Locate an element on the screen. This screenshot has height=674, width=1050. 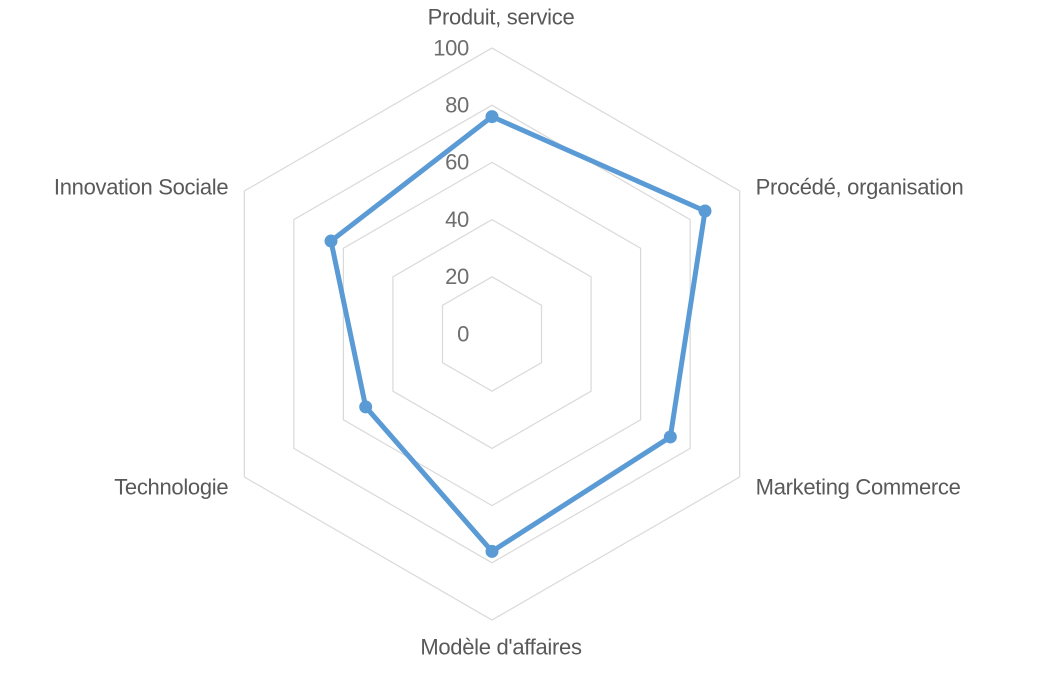
axis-tick-label-100: 100 is located at coordinates (451, 47).